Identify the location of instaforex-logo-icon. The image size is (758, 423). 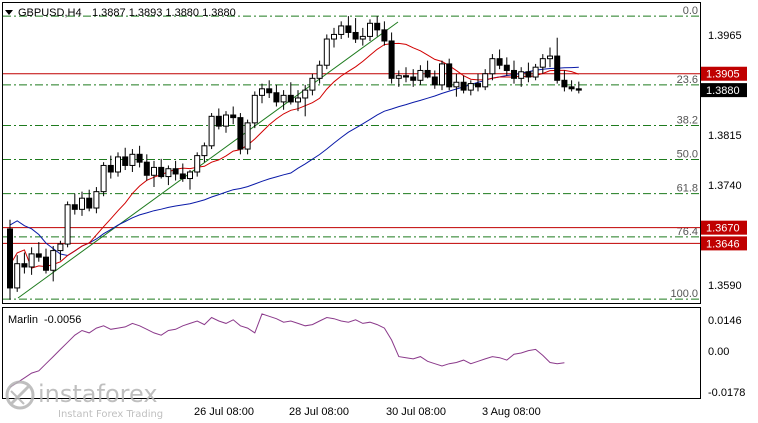
(20, 395).